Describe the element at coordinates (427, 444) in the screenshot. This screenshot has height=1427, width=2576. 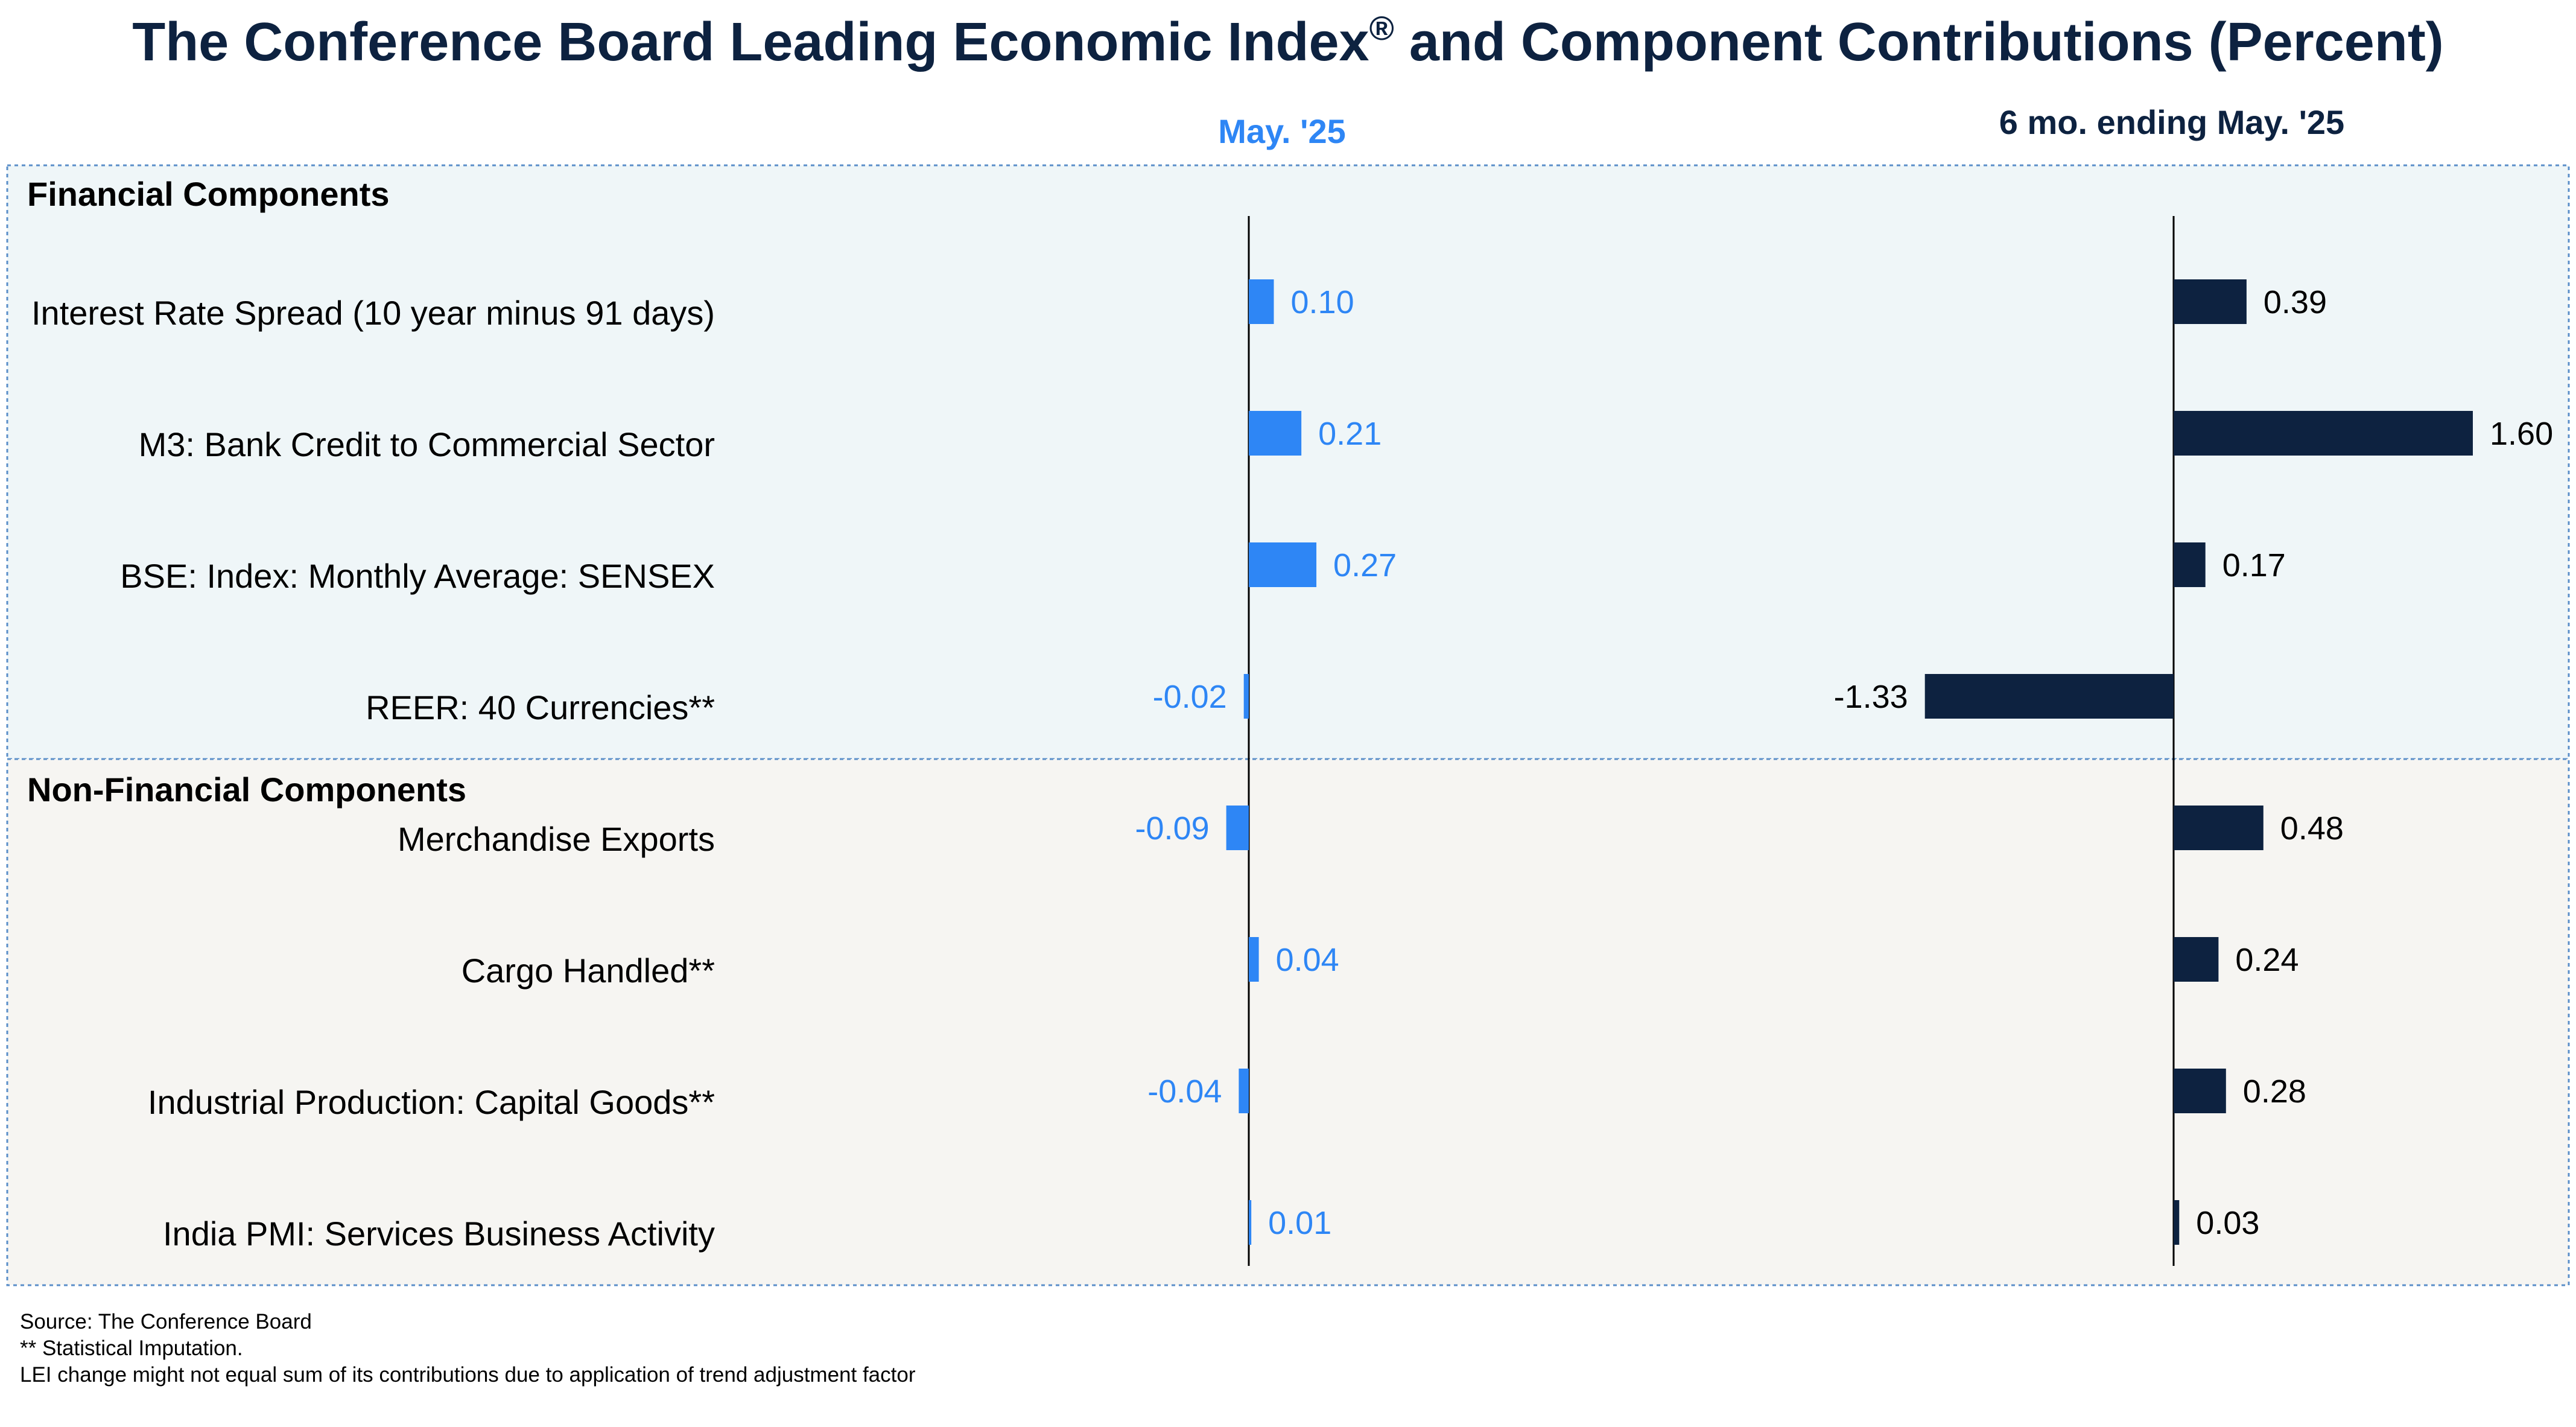
I see `row-label-m3-bank-credit-to-commercial-sector: M3: Bank Credit to Commercial Sector` at that location.